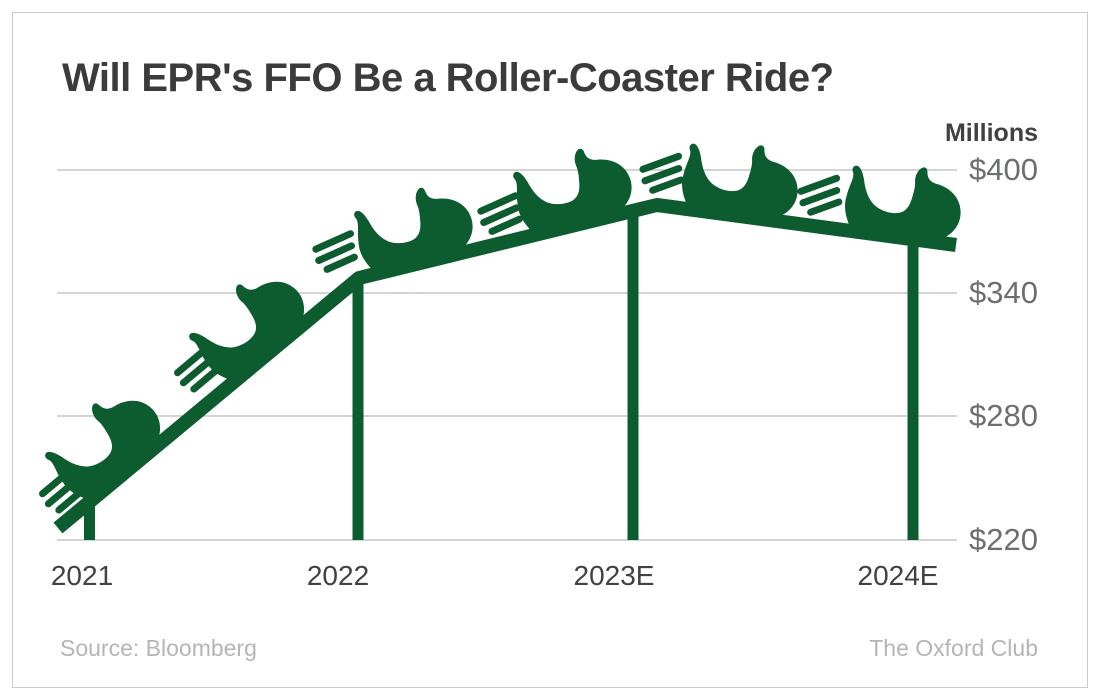 Image resolution: width=1100 pixels, height=700 pixels. I want to click on x-tick-label: 2024E, so click(898, 575).